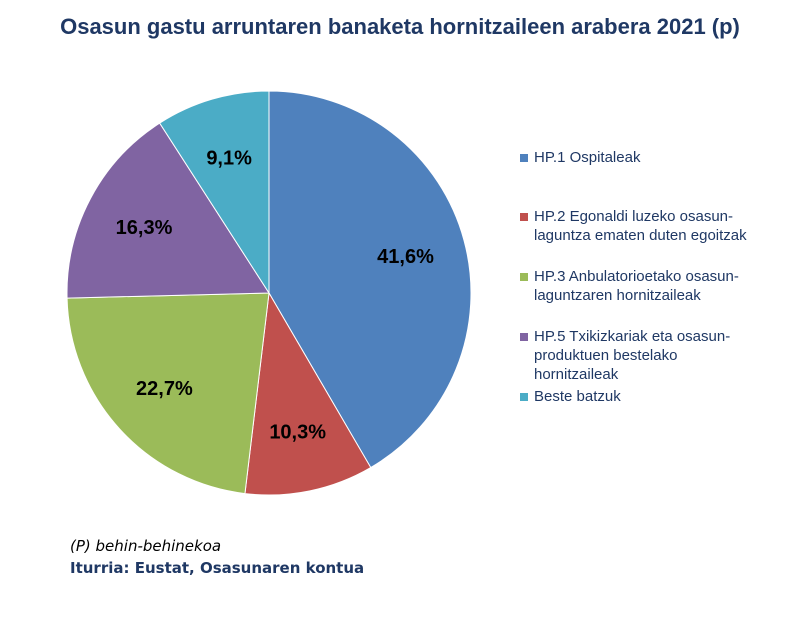  Describe the element at coordinates (655, 157) in the screenshot. I see `legend-item-hp1: HP.1 Ospitaleak` at that location.